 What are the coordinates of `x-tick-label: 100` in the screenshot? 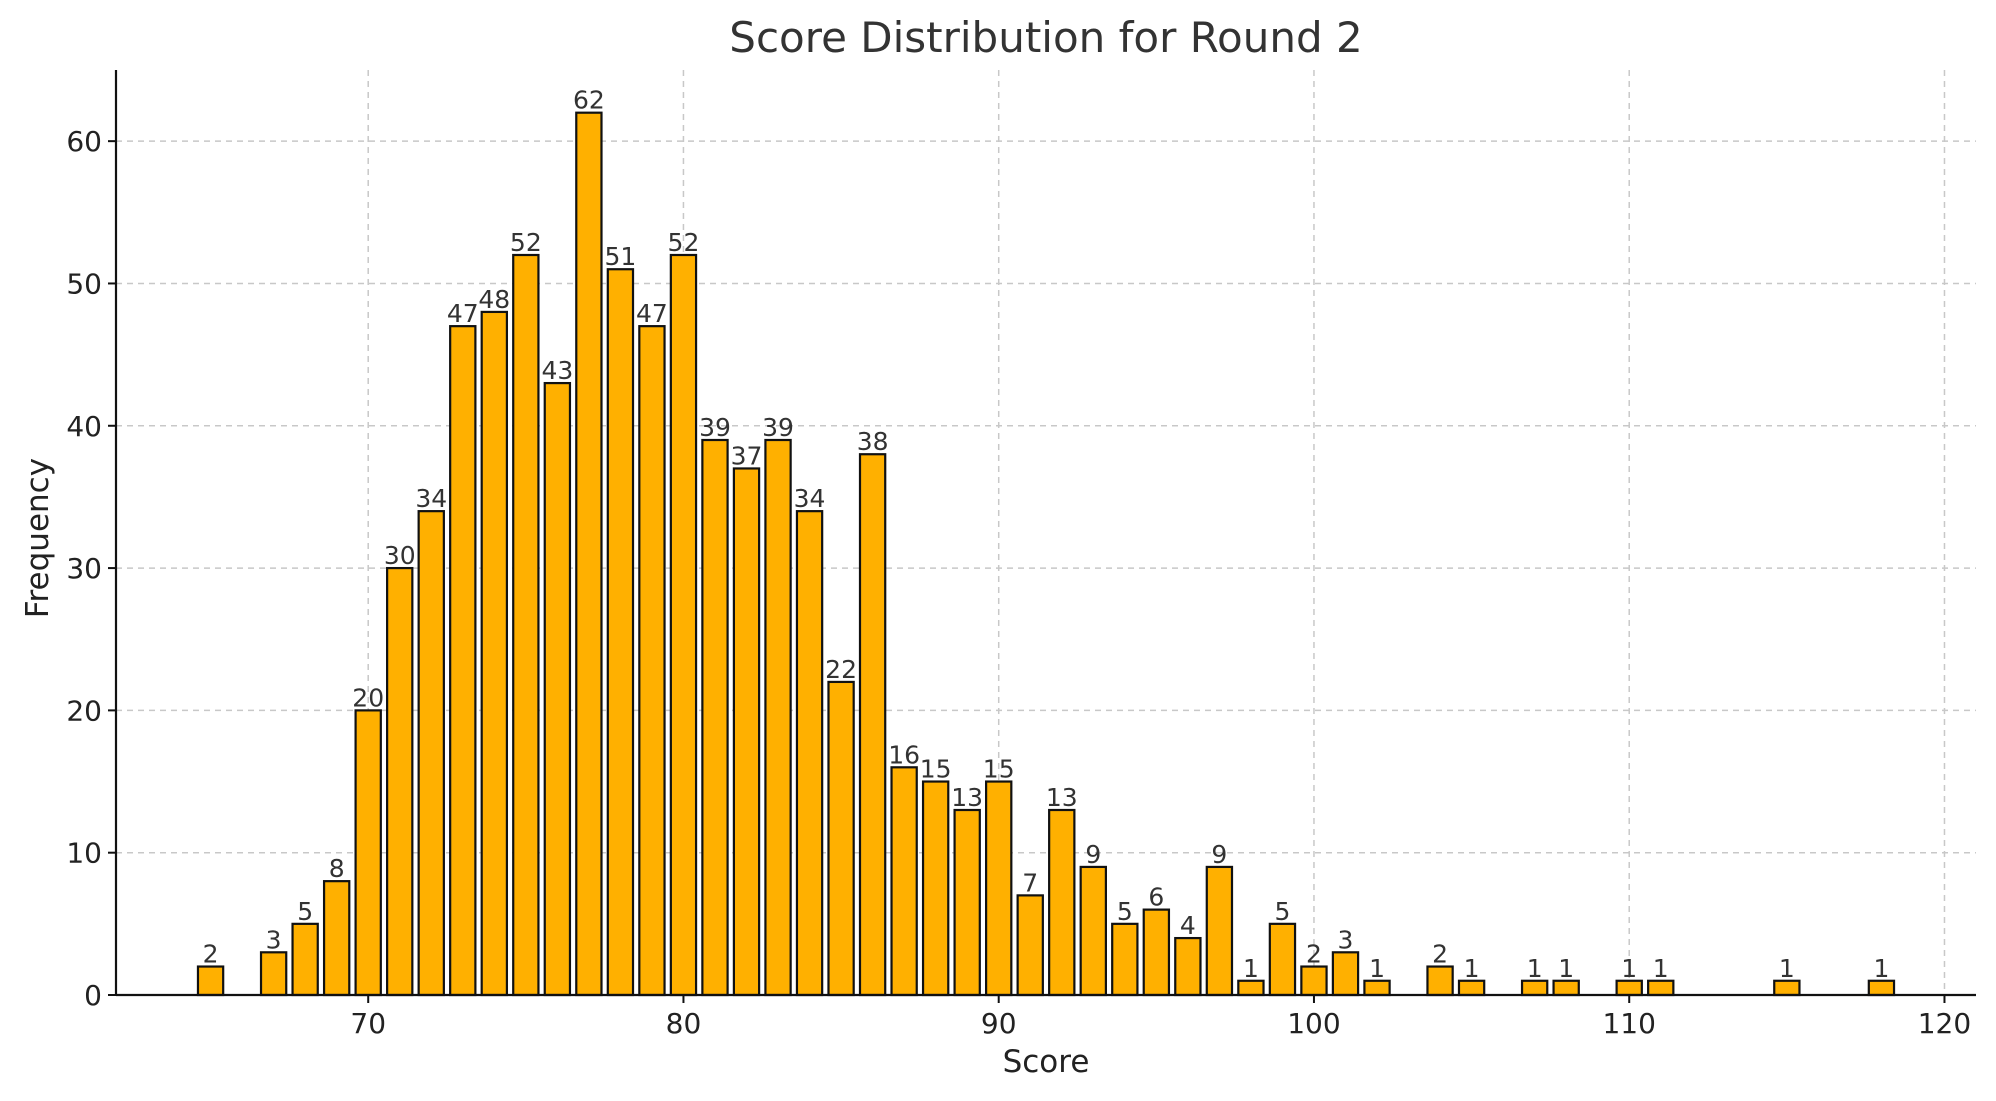 It's located at (1313, 1023).